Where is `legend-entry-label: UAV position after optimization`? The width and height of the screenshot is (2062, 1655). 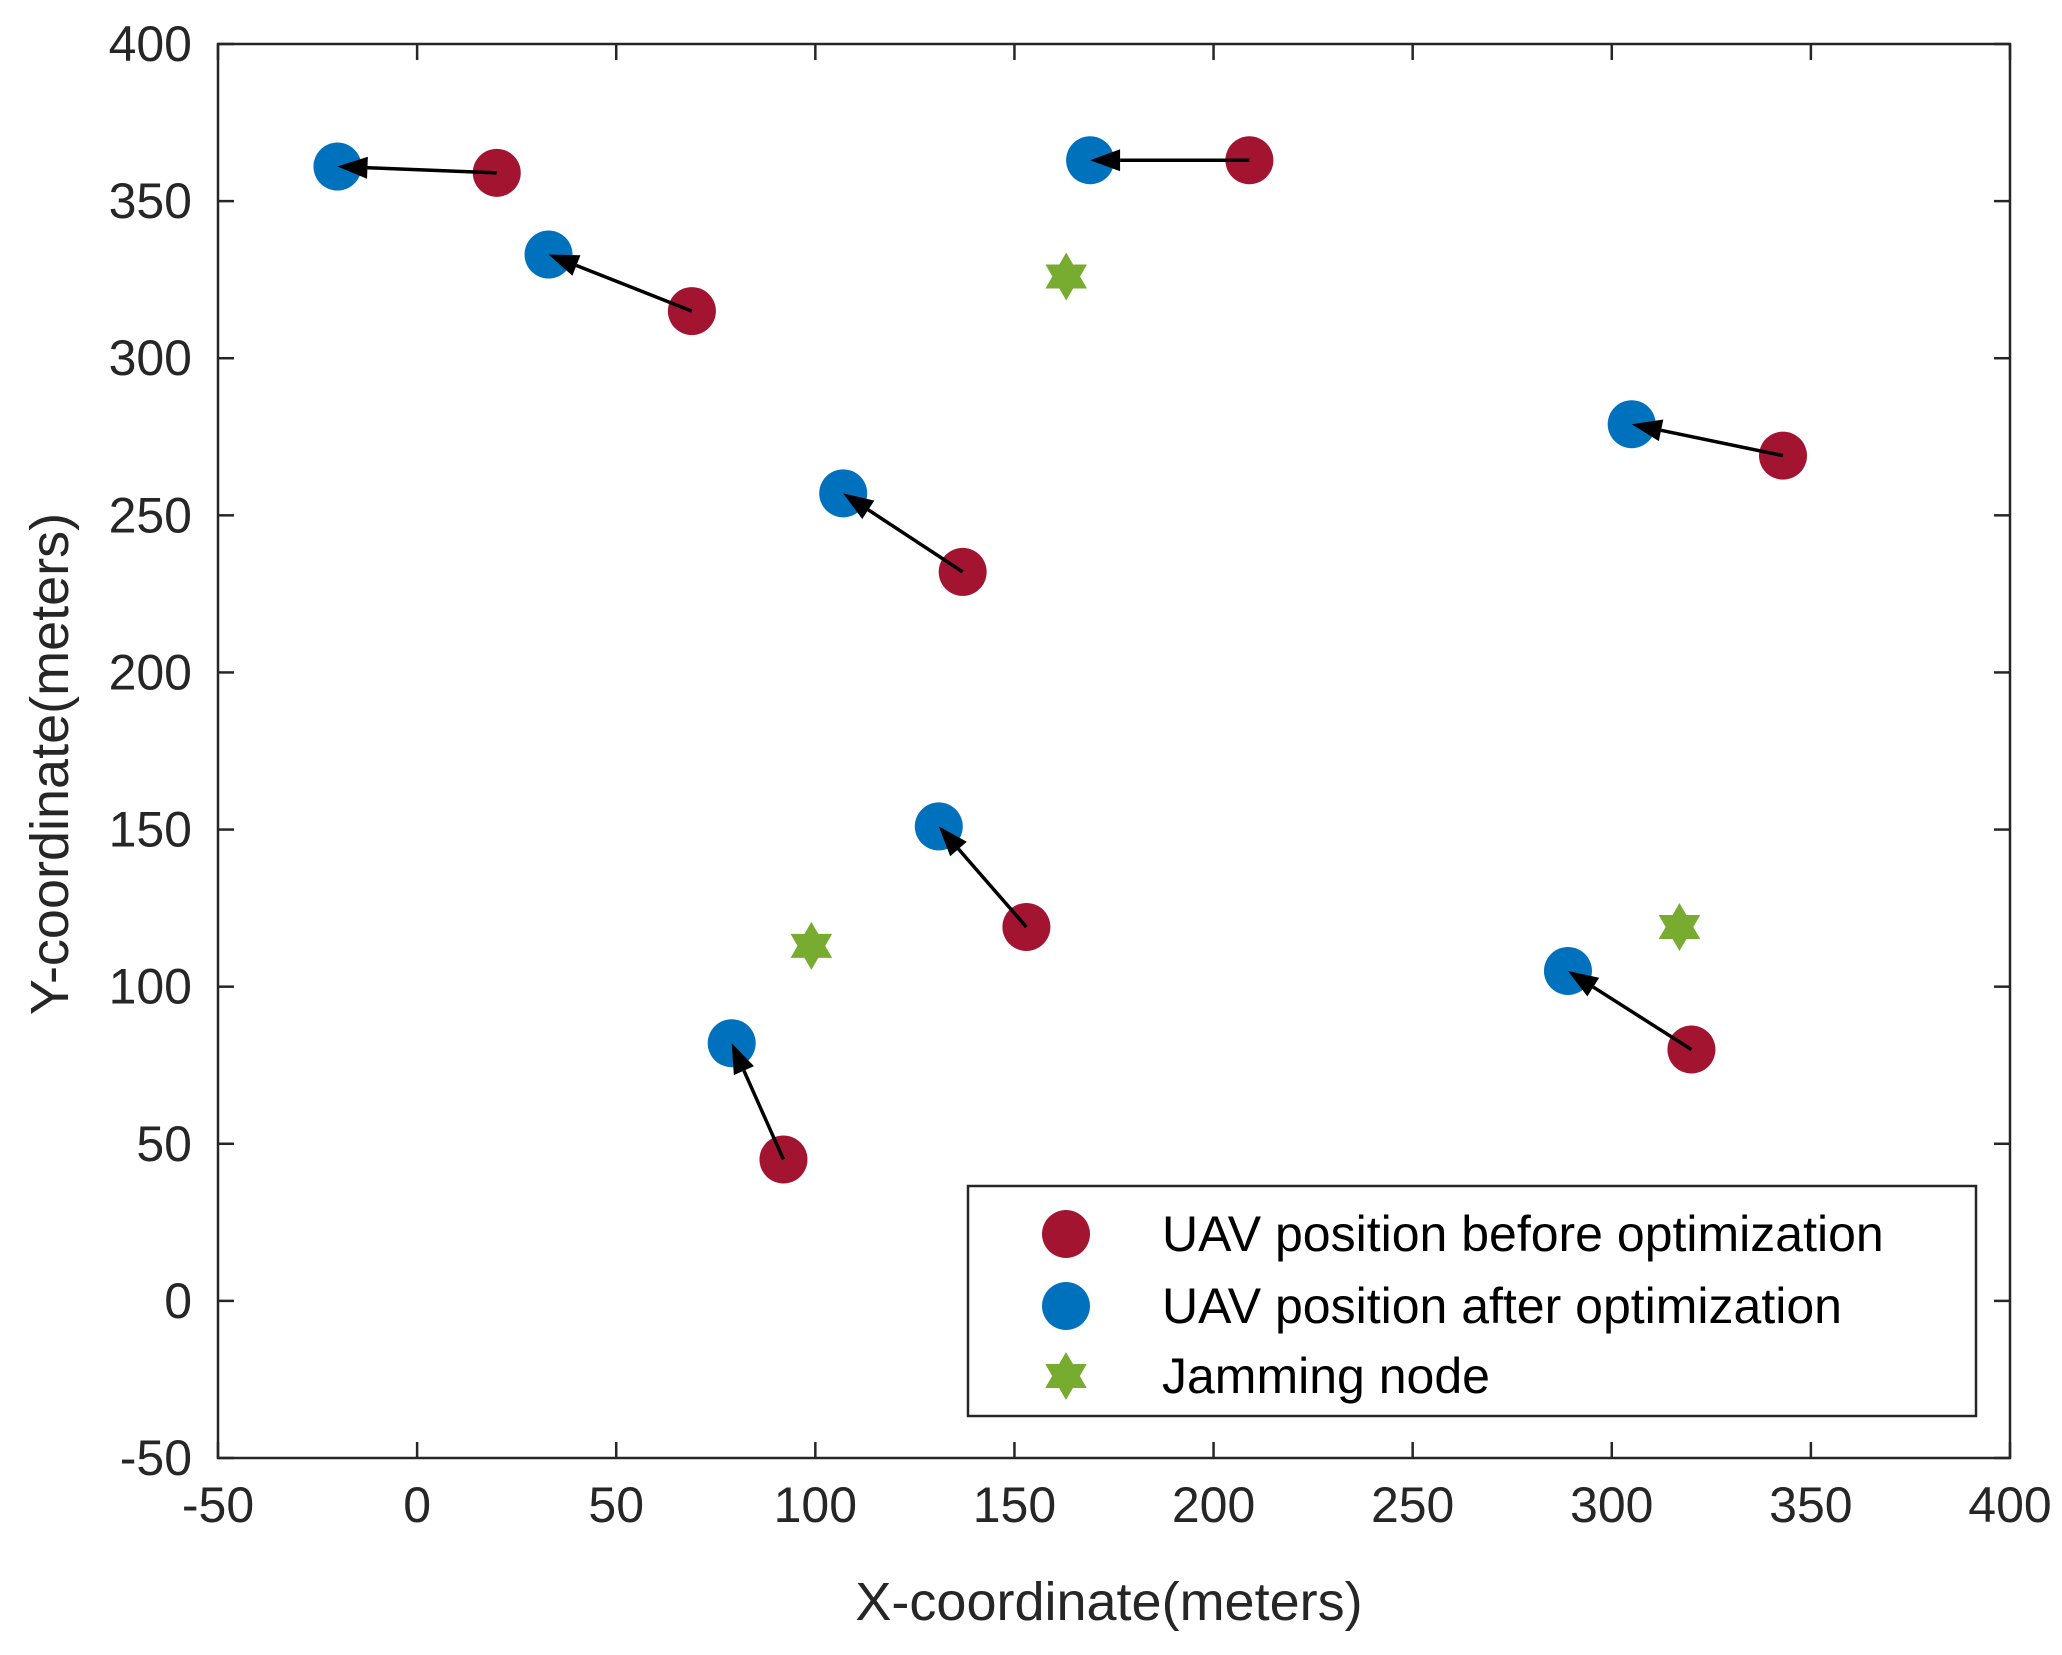 legend-entry-label: UAV position after optimization is located at coordinates (1502, 1306).